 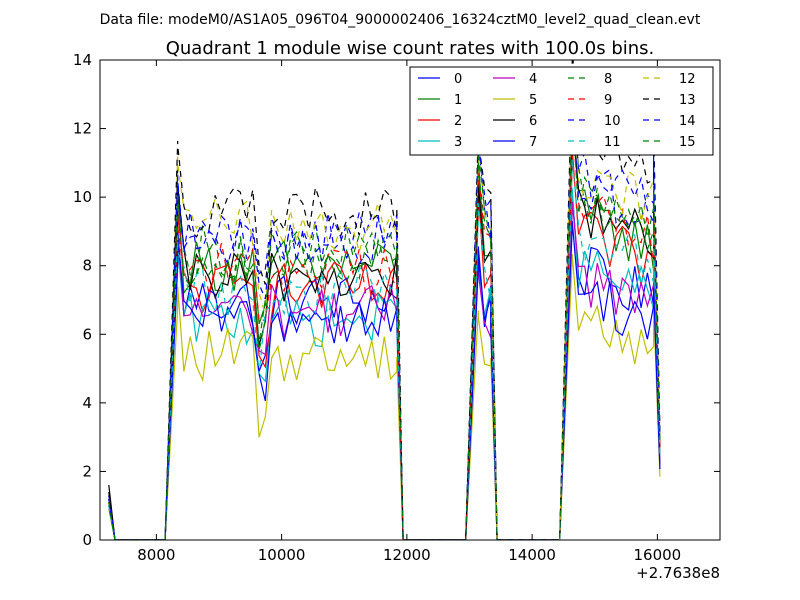 What do you see at coordinates (533, 121) in the screenshot?
I see `legend-label-6: 6` at bounding box center [533, 121].